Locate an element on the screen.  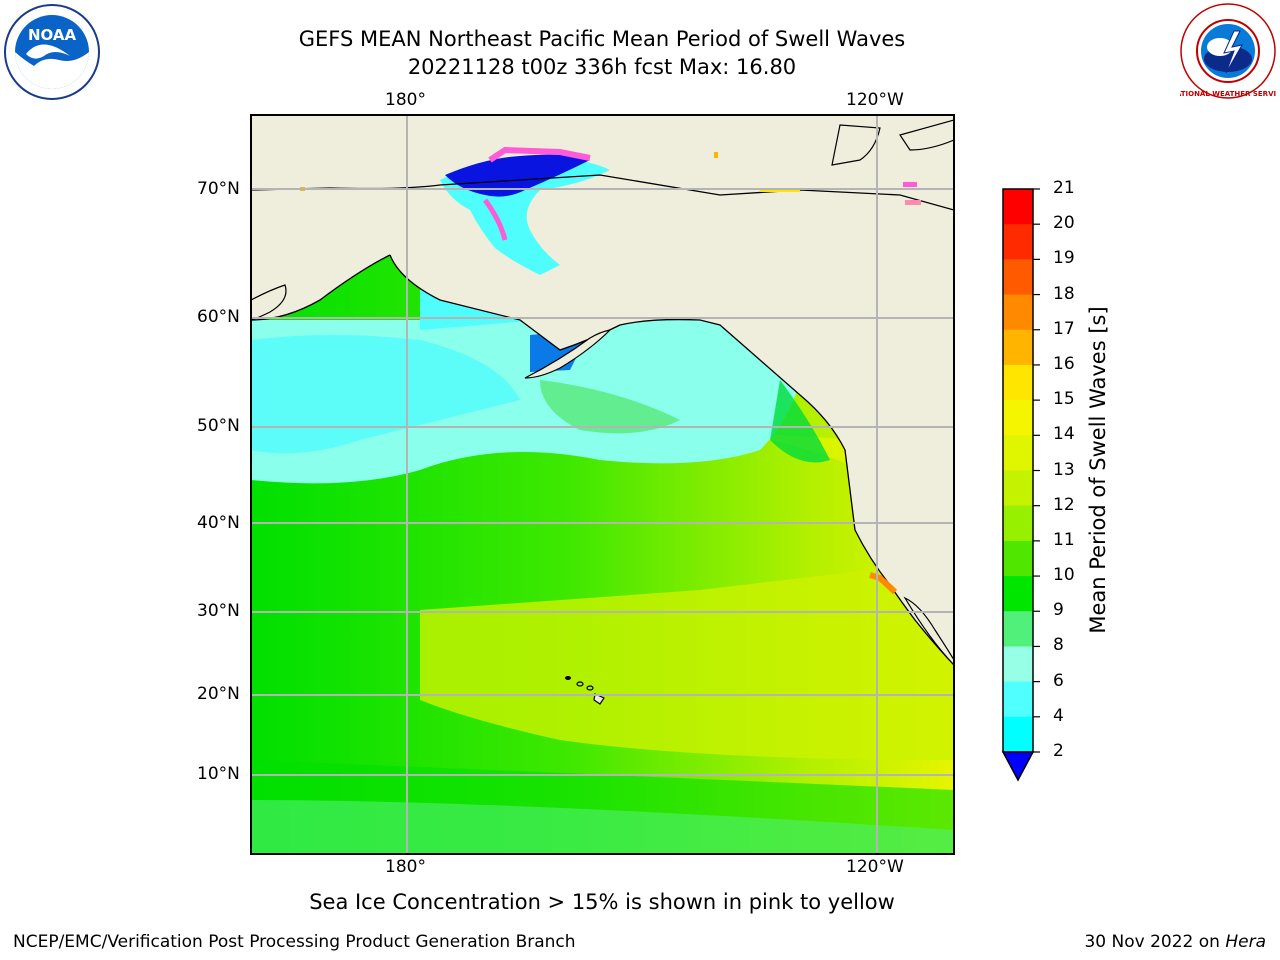
colorbar-tick-label: 20 is located at coordinates (1064, 223).